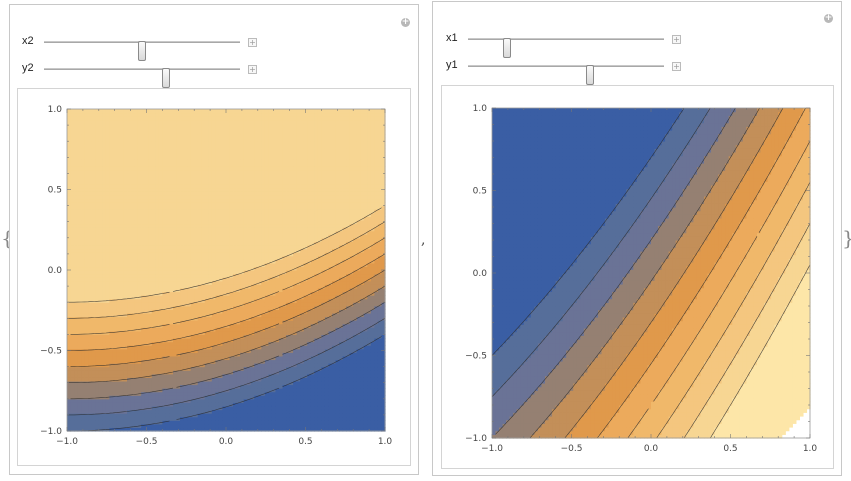 This screenshot has height=481, width=851. I want to click on slider-y1-track, so click(566, 75).